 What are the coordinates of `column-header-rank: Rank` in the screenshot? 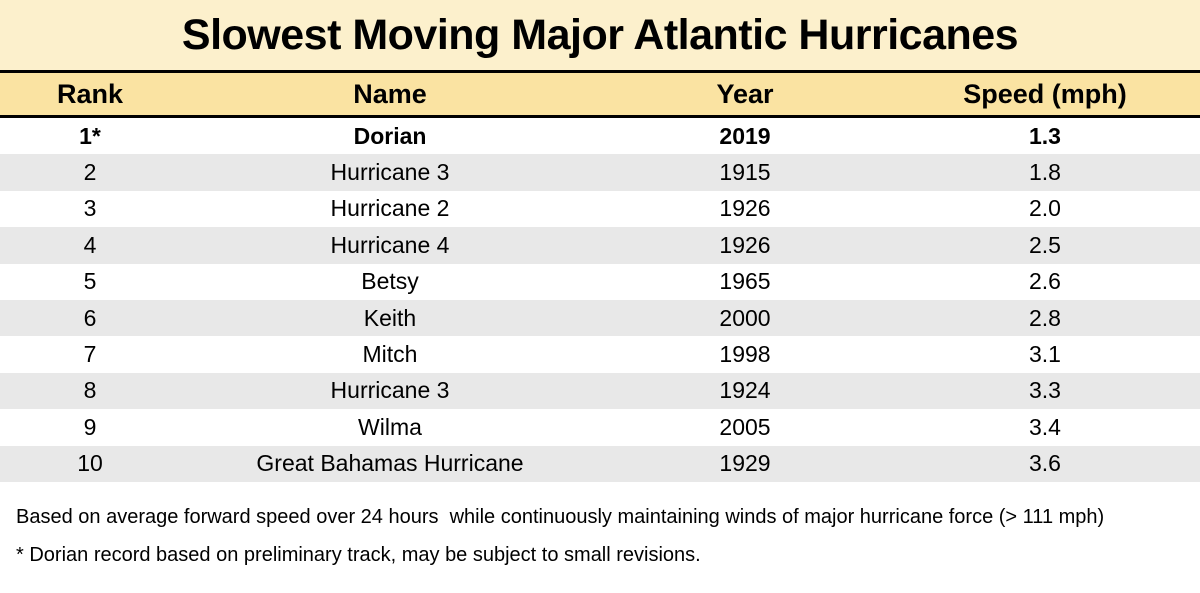 It's located at (90, 93).